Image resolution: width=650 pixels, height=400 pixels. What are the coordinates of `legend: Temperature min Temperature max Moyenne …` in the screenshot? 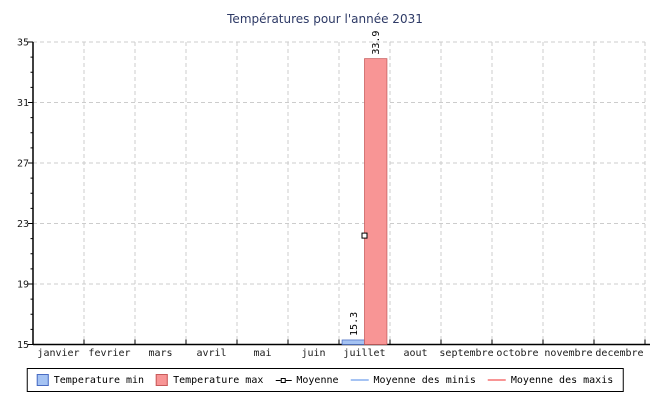 It's located at (325, 380).